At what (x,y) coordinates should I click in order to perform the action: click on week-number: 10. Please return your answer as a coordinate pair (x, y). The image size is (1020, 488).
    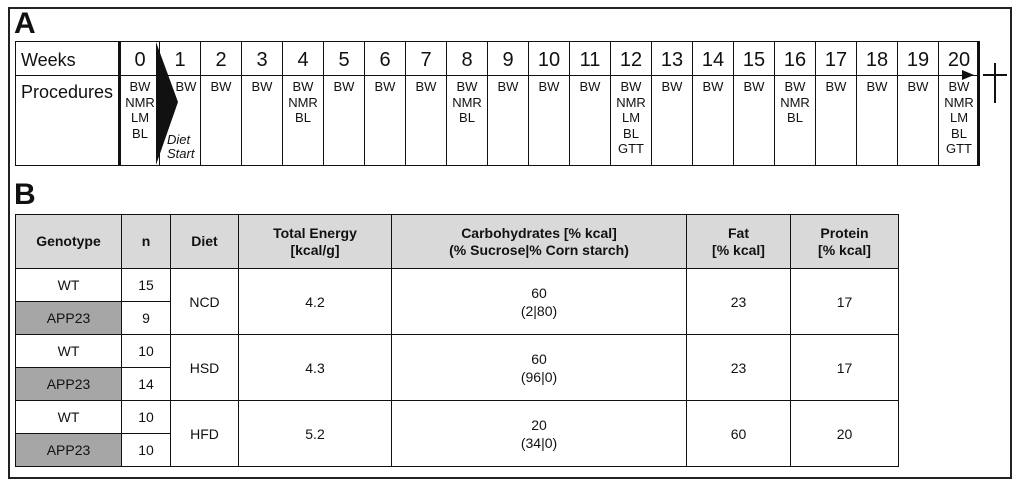
    Looking at the image, I should click on (549, 60).